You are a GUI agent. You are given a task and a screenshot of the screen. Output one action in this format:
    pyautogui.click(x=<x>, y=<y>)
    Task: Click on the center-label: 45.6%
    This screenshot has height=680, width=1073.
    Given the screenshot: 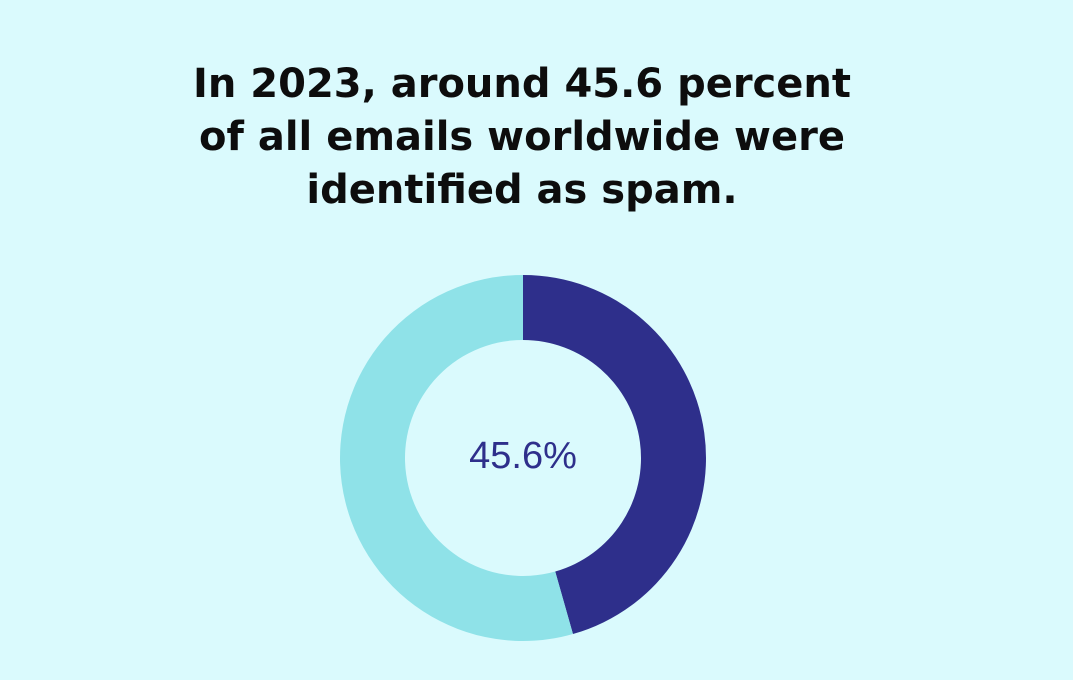 What is the action you would take?
    pyautogui.click(x=523, y=456)
    